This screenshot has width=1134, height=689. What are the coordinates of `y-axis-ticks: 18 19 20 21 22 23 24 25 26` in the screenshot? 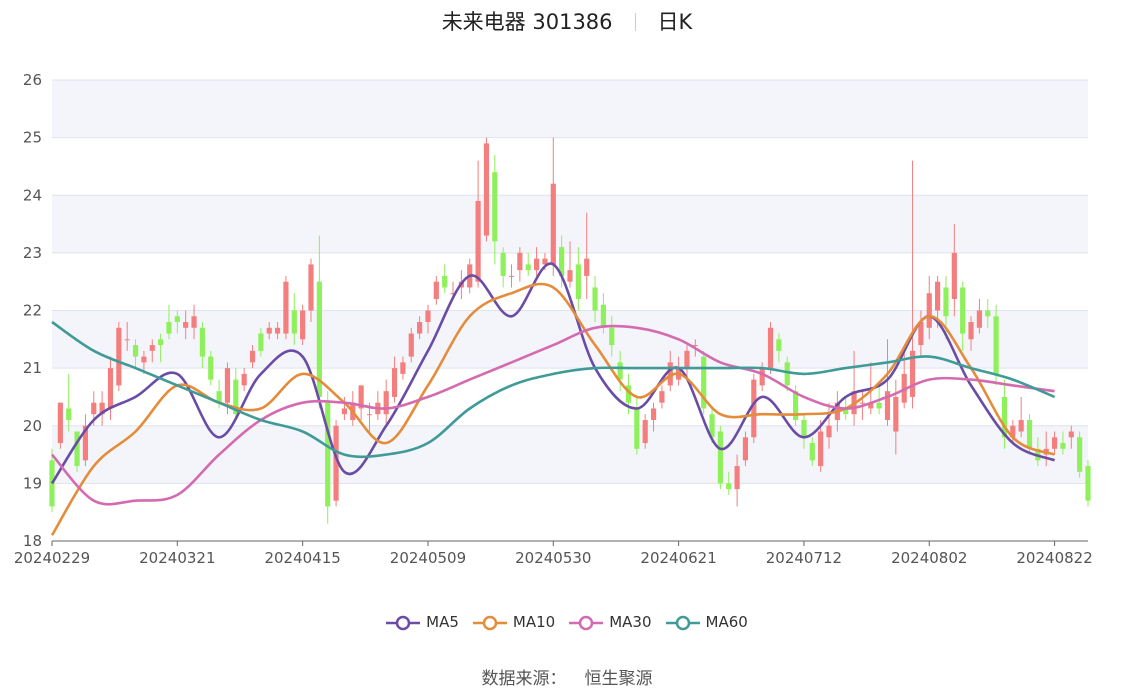 It's located at (32, 310).